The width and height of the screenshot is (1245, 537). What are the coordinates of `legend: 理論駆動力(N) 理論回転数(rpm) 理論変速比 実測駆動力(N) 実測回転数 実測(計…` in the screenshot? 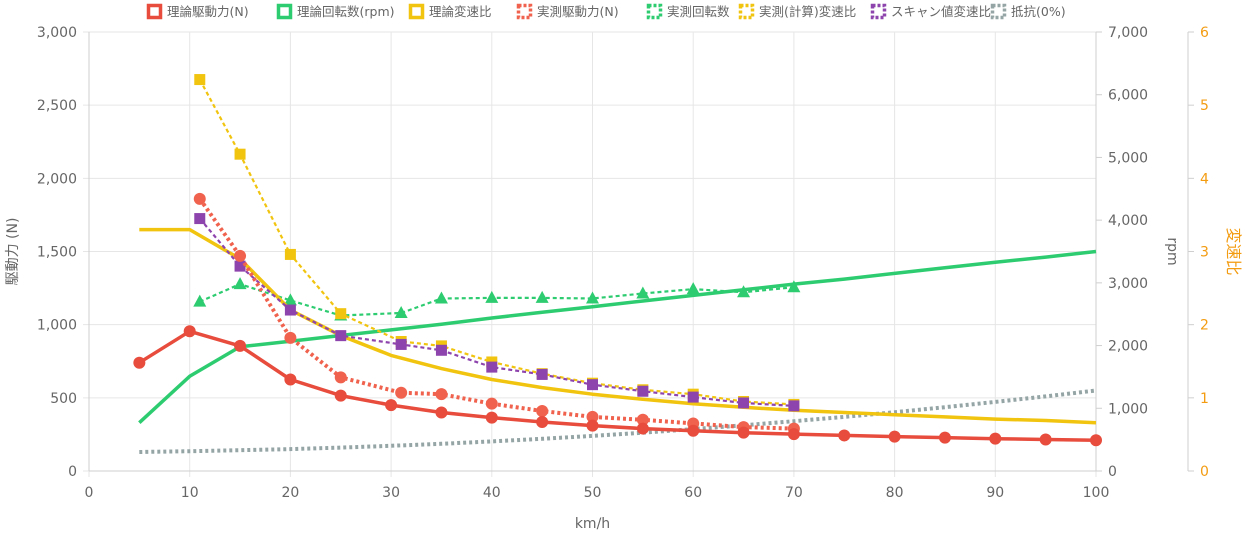 It's located at (606, 11).